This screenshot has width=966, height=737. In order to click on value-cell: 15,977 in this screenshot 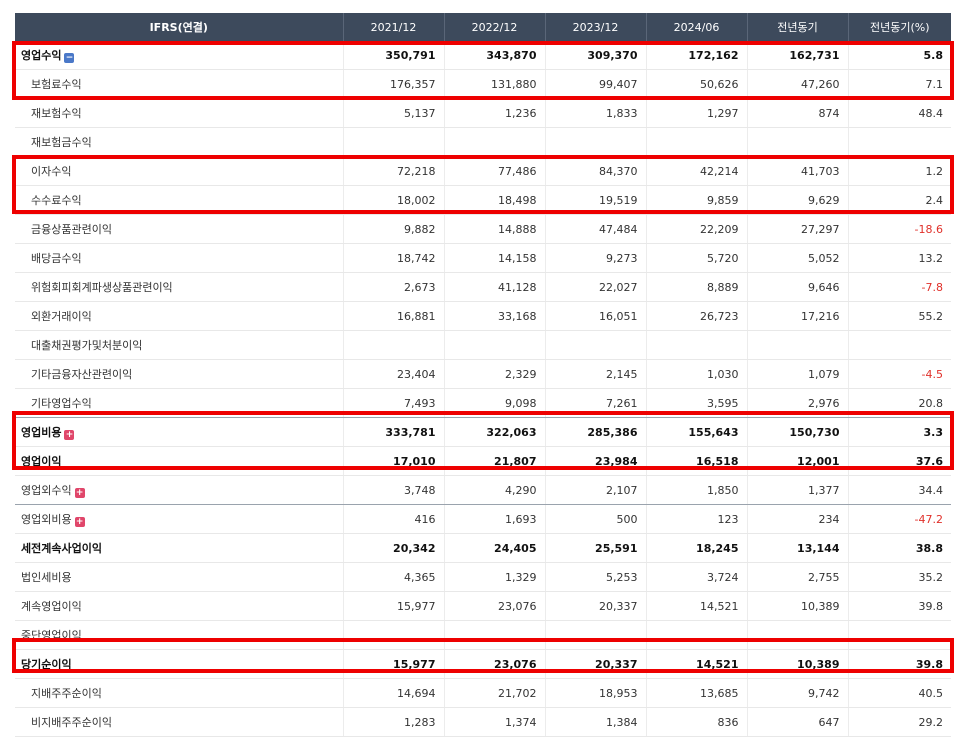, I will do `click(394, 664)`.